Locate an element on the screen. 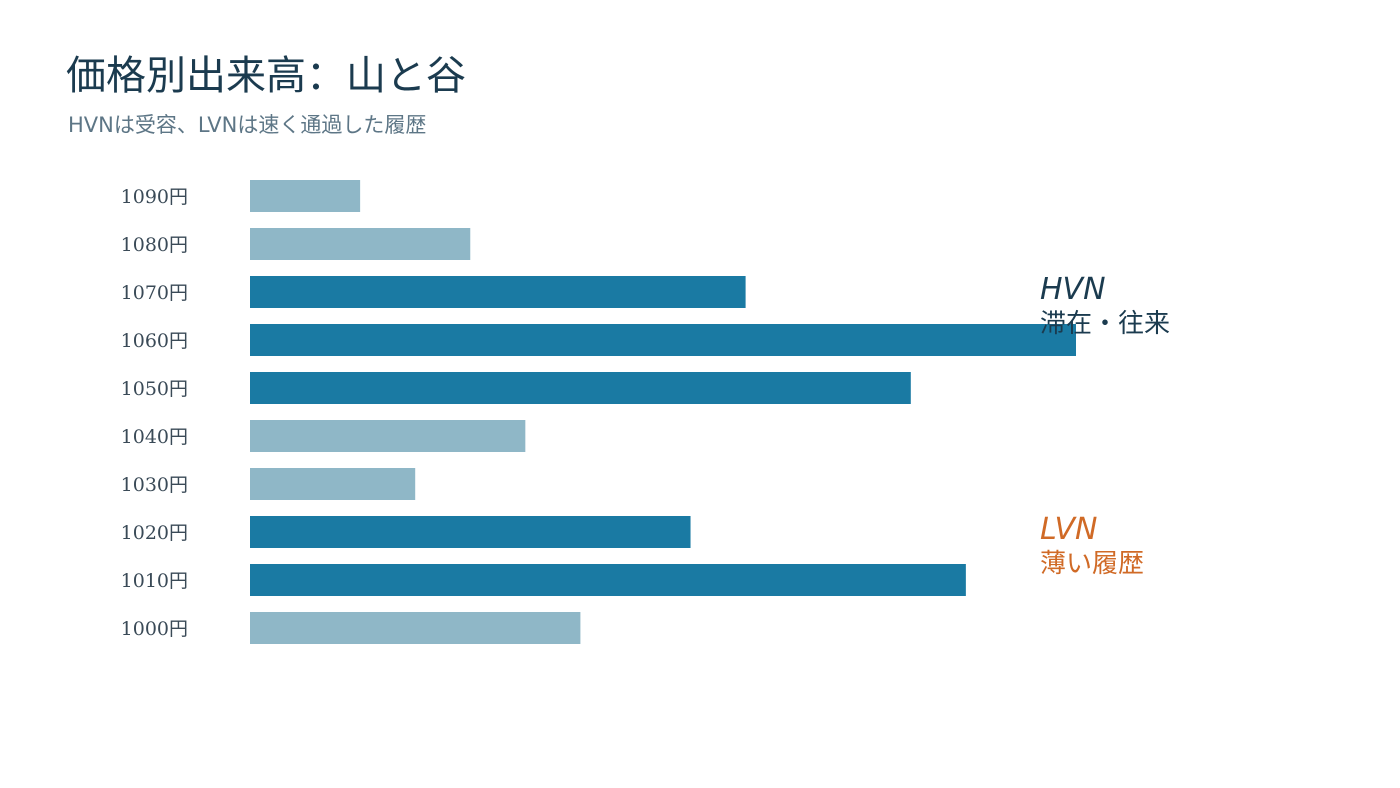 The image size is (1400, 788). lvn-annotation: LVN 薄い履歴 is located at coordinates (1092, 546).